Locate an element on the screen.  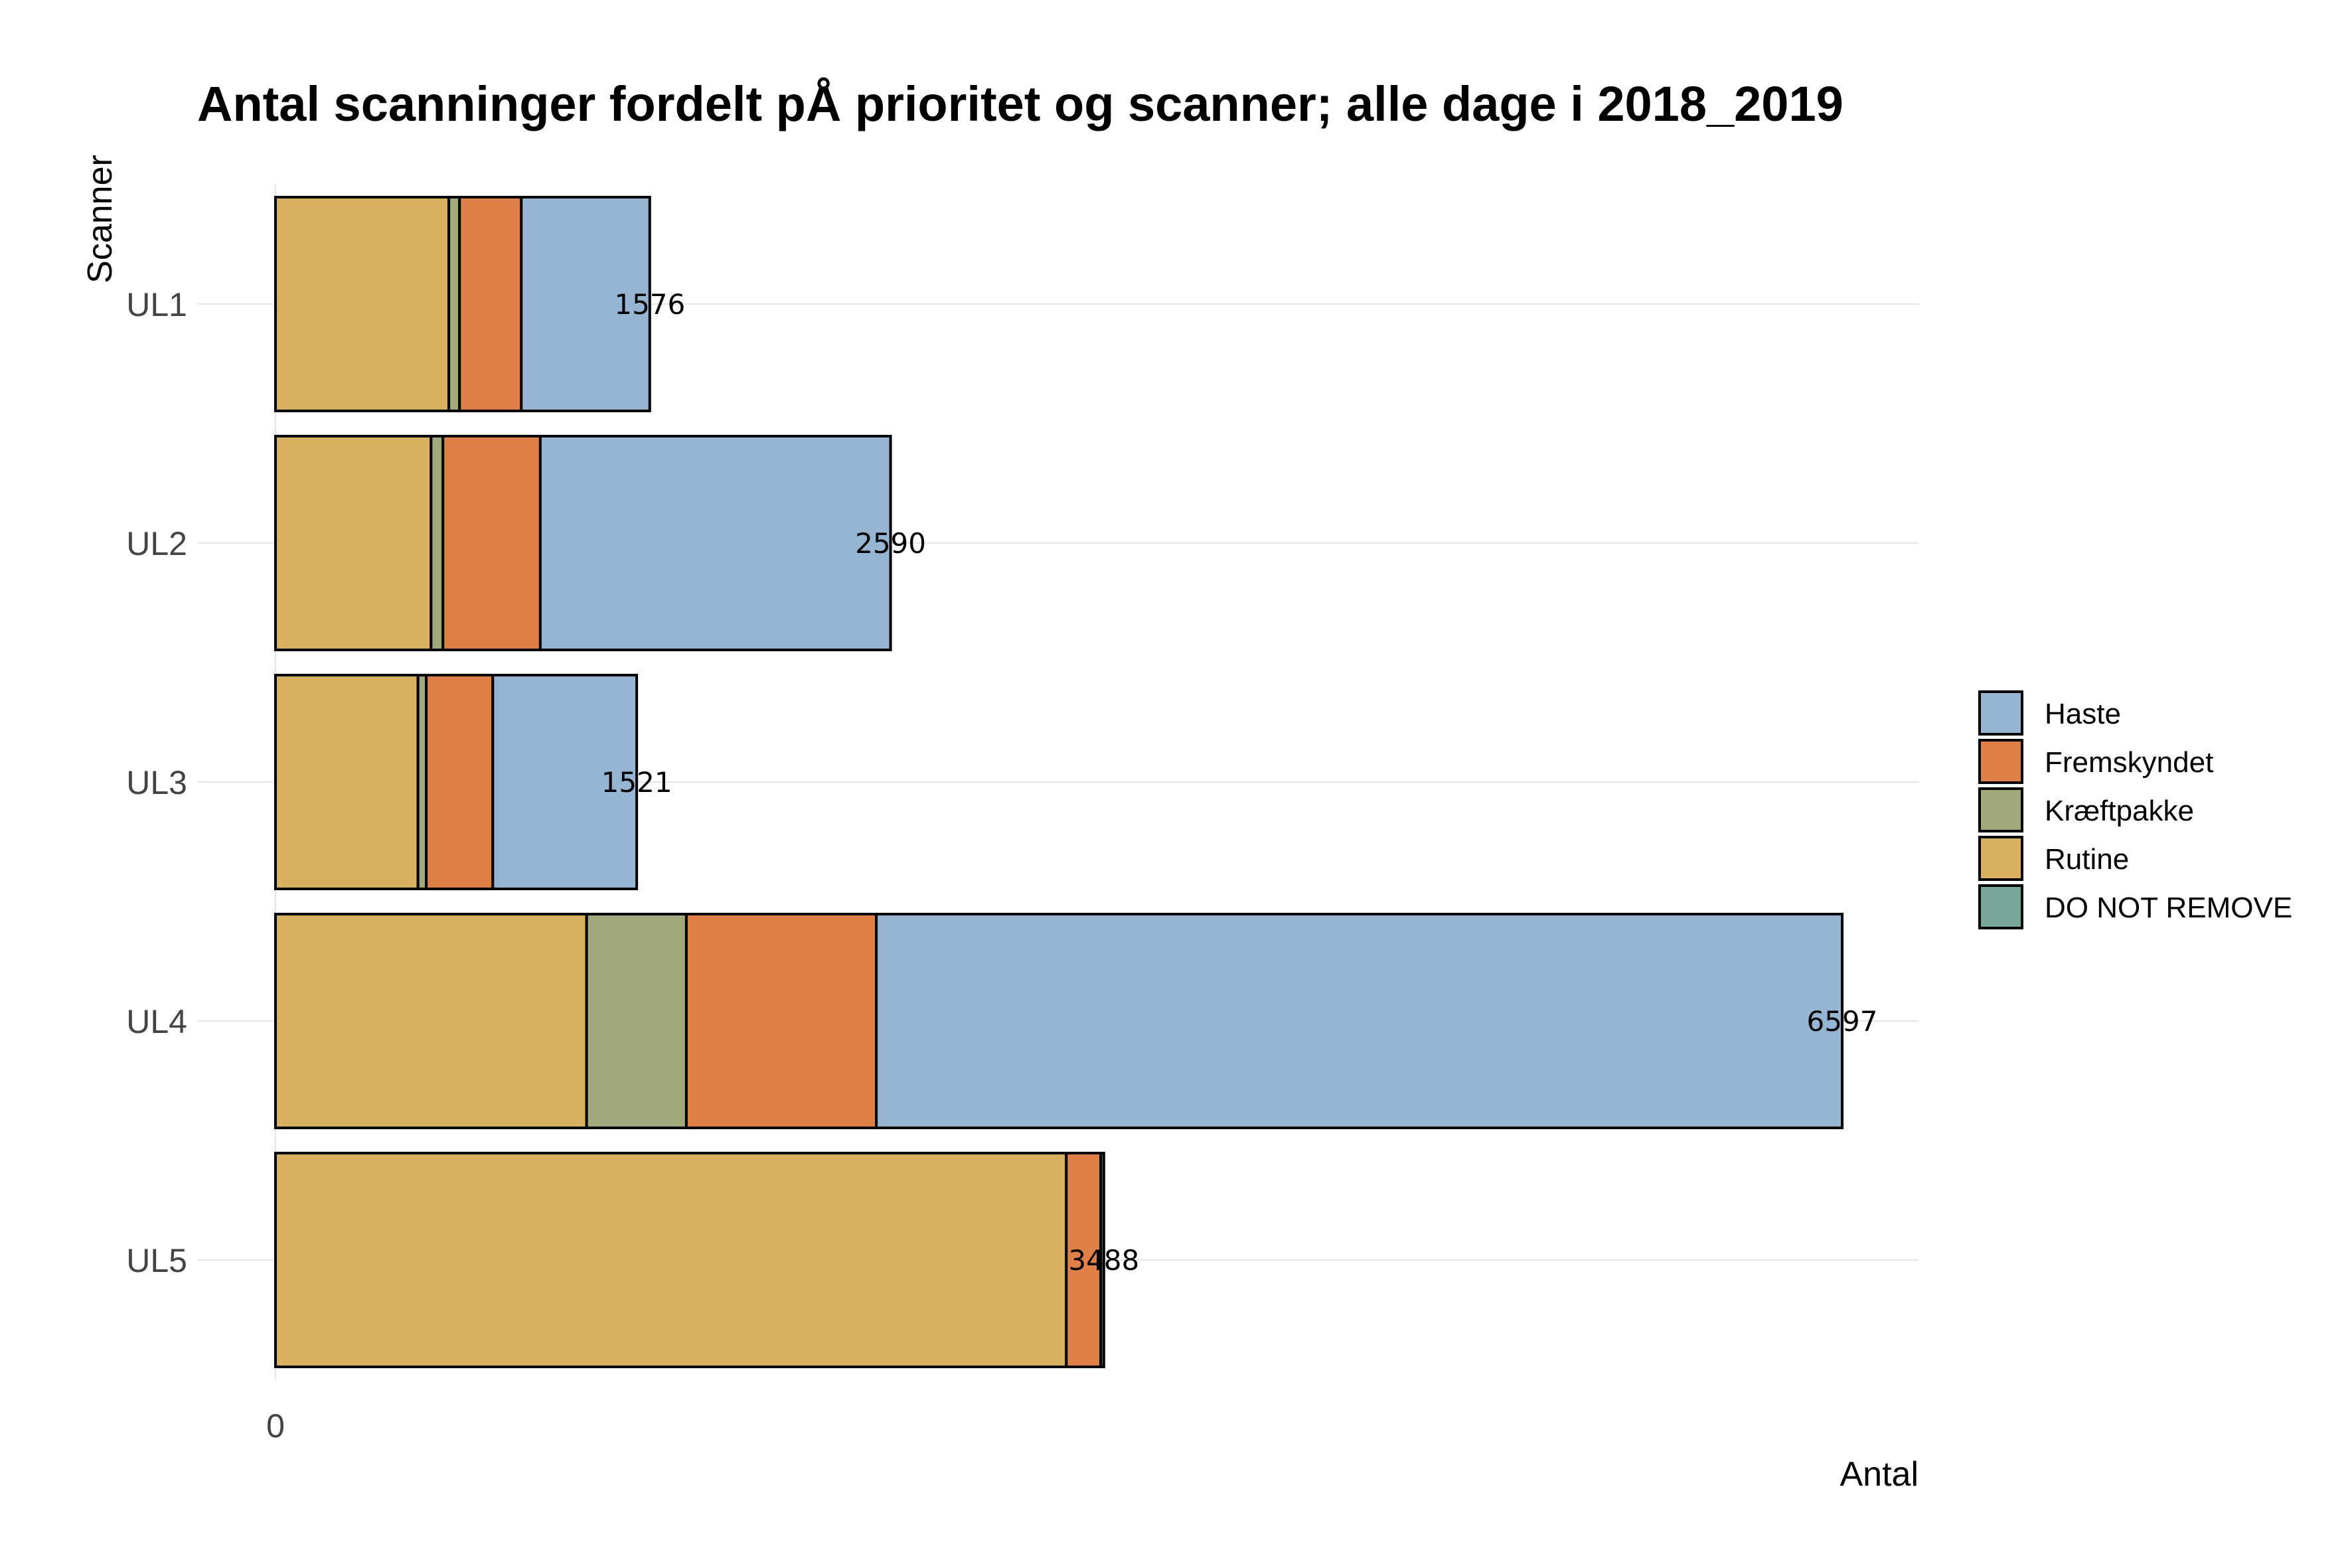
y-tick-UL3: UL3 is located at coordinates (156, 782).